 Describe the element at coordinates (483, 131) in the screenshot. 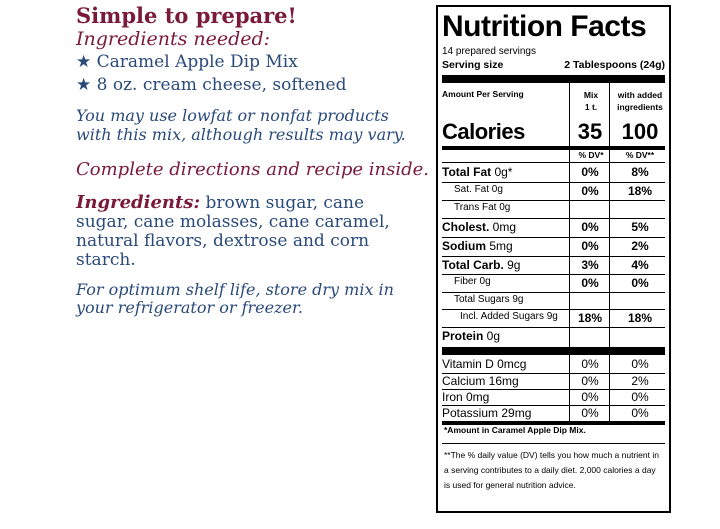

I see `calories-label: Calories` at that location.